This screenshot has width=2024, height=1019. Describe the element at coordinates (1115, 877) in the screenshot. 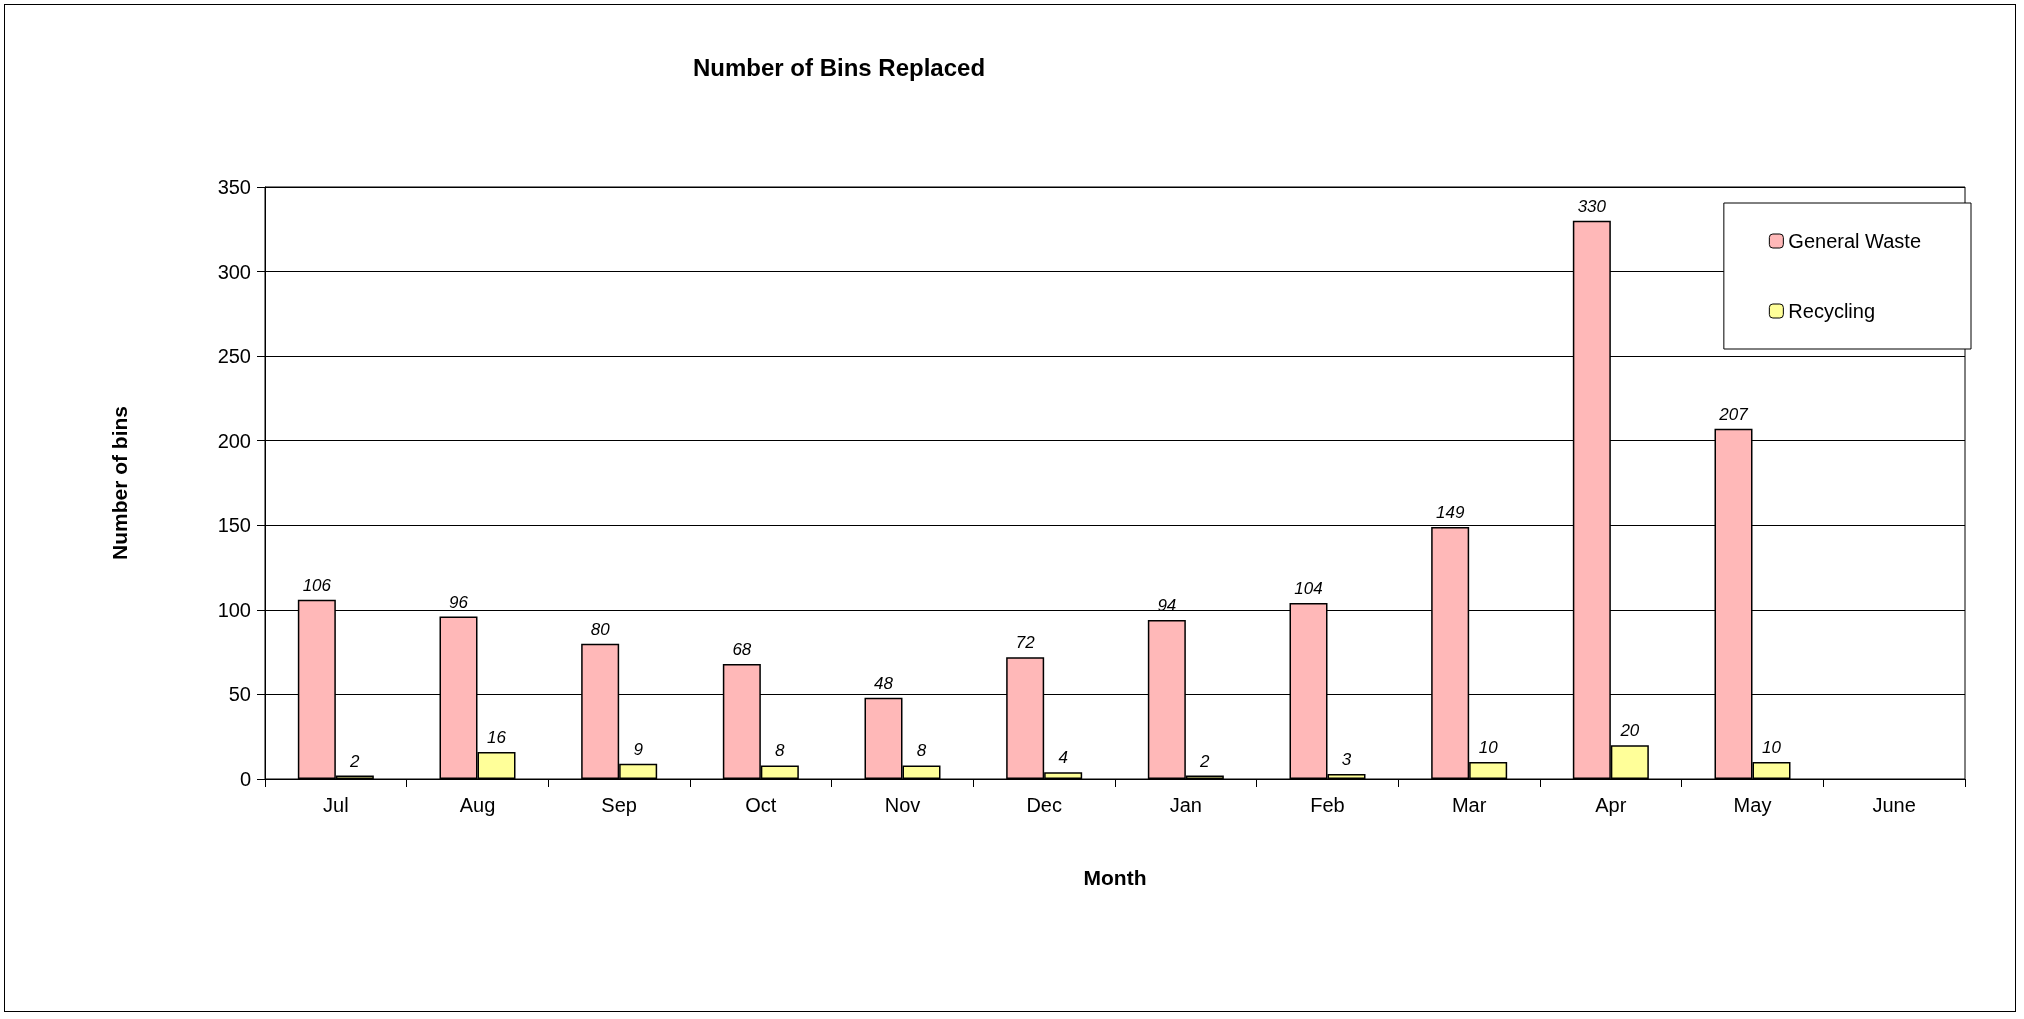

I see `x-axis-title: Month` at that location.